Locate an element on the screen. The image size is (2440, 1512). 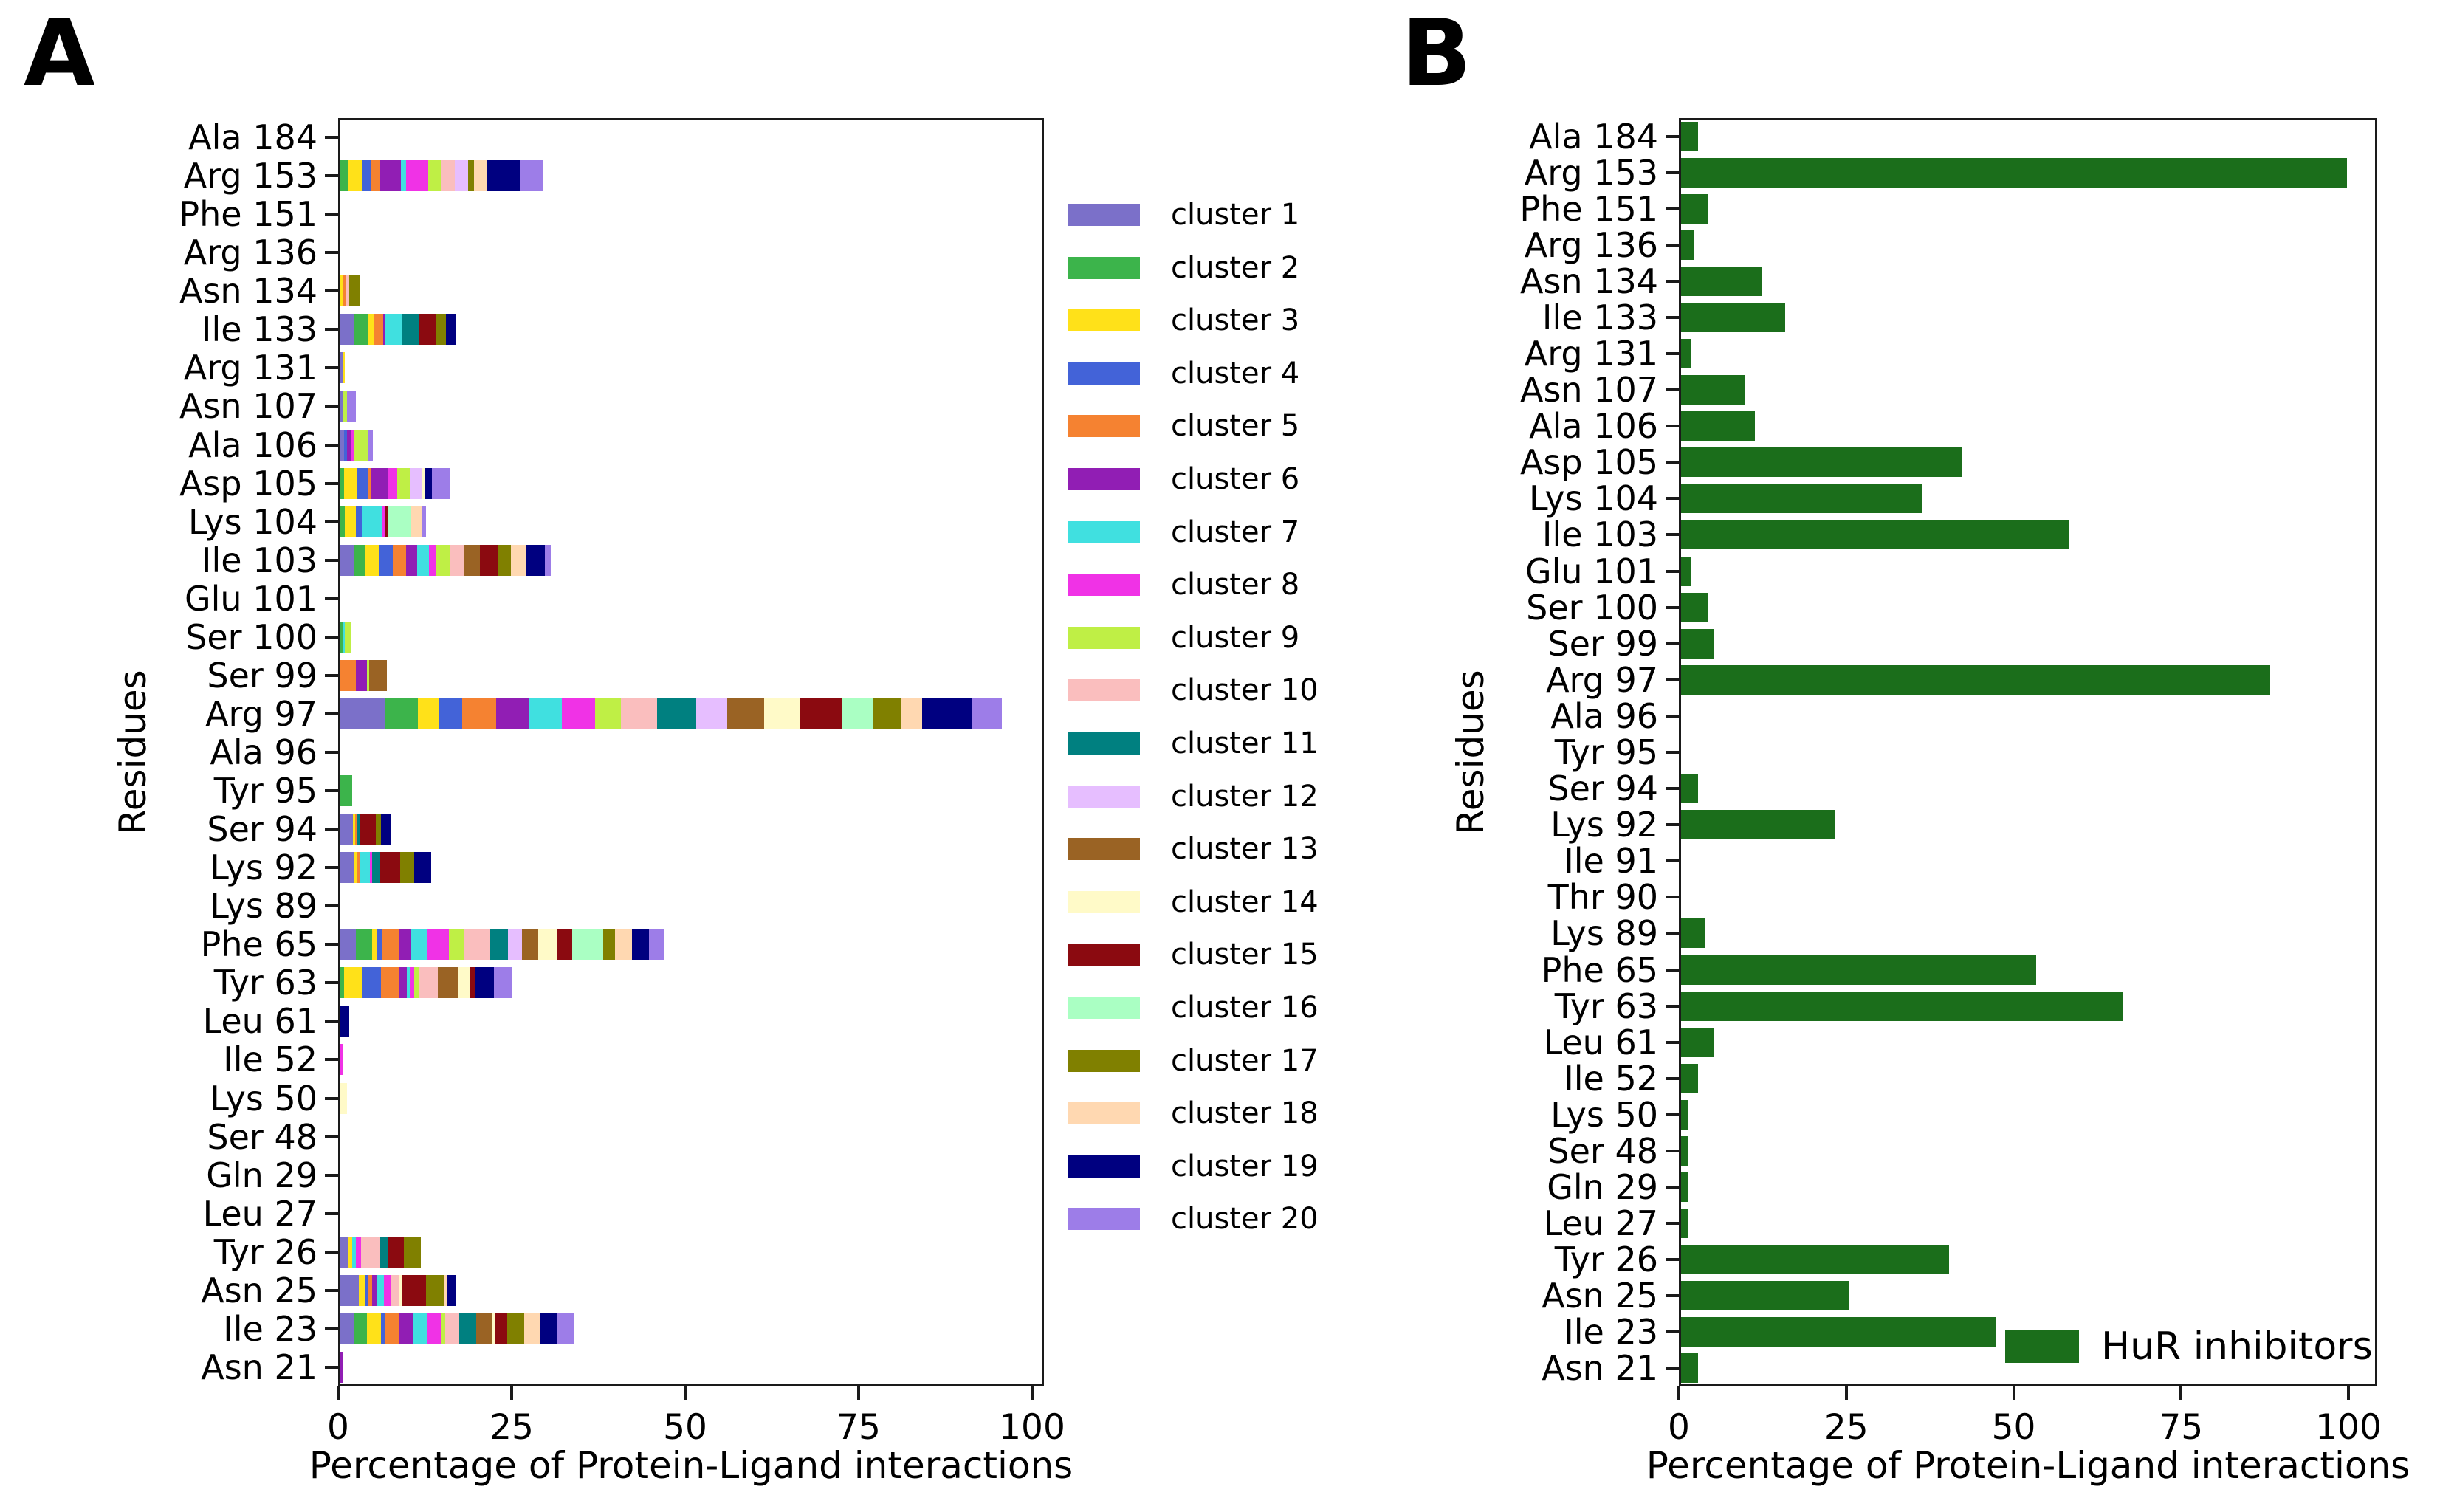
legend-item-label: cluster 6 is located at coordinates (1235, 479).